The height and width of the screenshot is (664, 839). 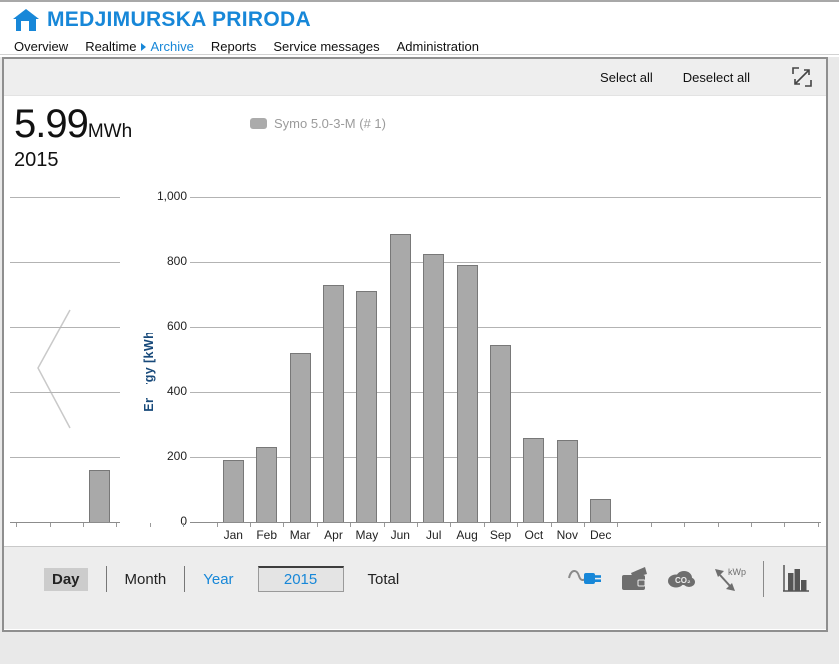 What do you see at coordinates (258, 123) in the screenshot?
I see `legend-swatch` at bounding box center [258, 123].